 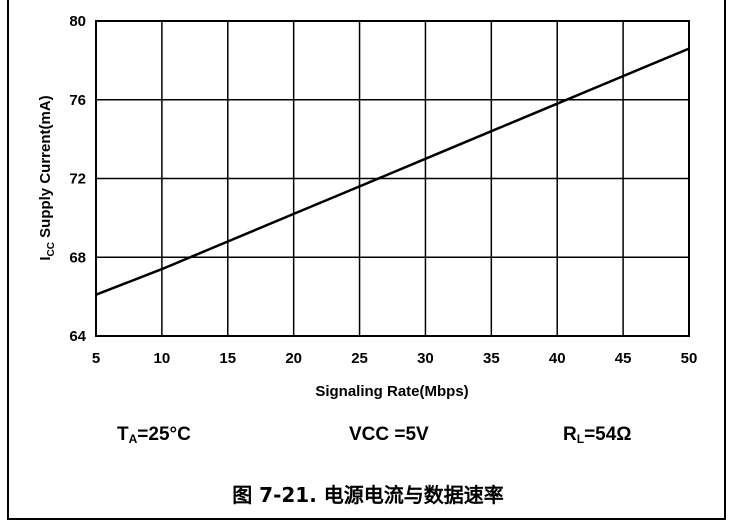 What do you see at coordinates (162, 358) in the screenshot?
I see `x-tick-label: 10` at bounding box center [162, 358].